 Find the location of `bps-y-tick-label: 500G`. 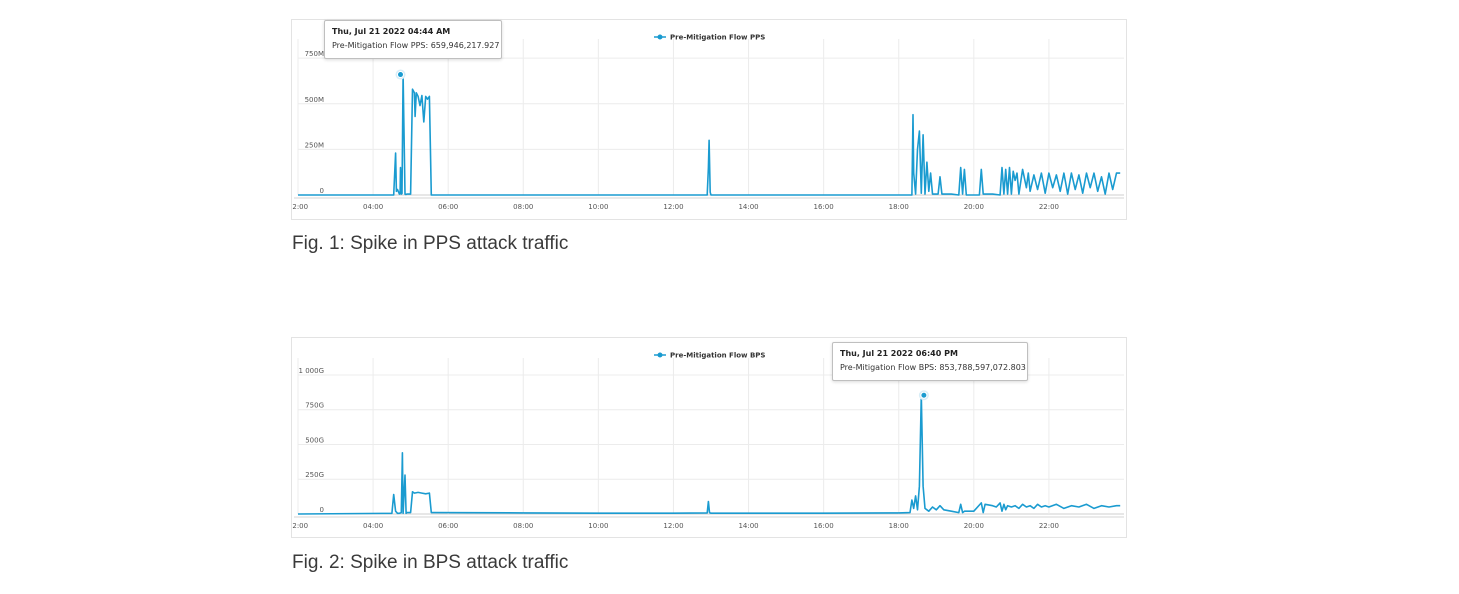

bps-y-tick-label: 500G is located at coordinates (314, 440).